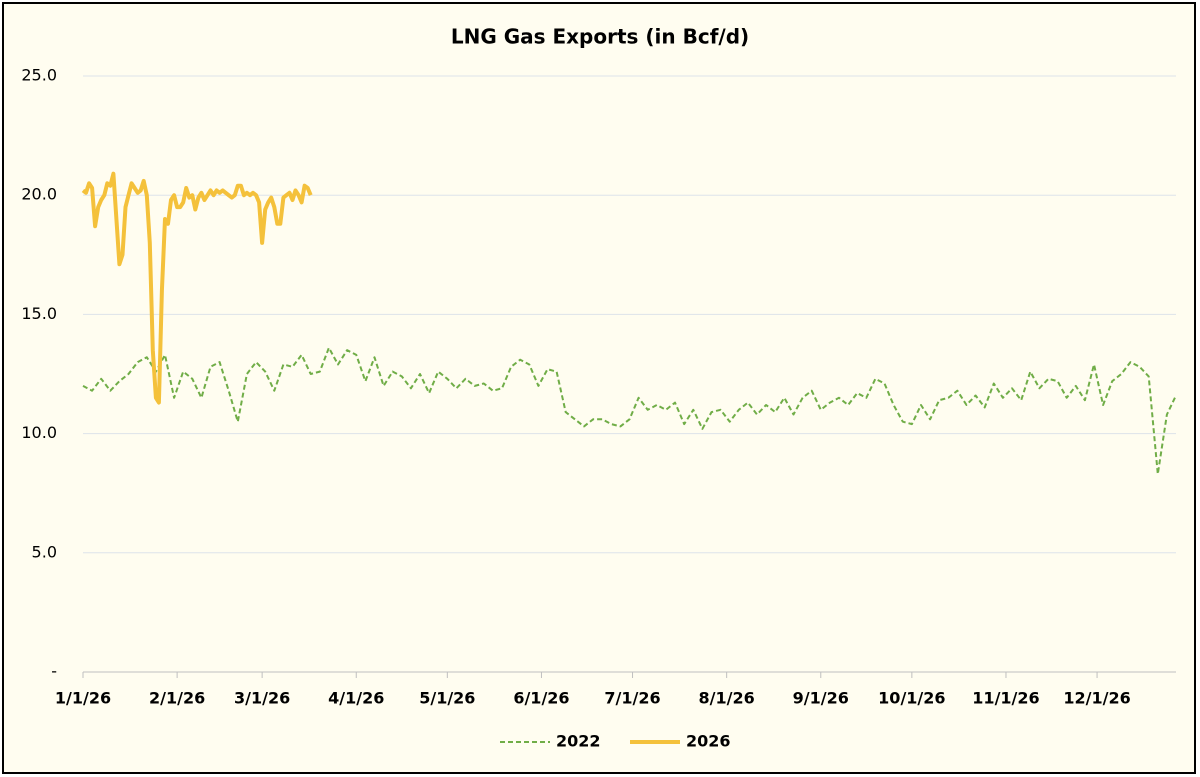  What do you see at coordinates (1096, 698) in the screenshot?
I see `x-tick-label: 12/1/26` at bounding box center [1096, 698].